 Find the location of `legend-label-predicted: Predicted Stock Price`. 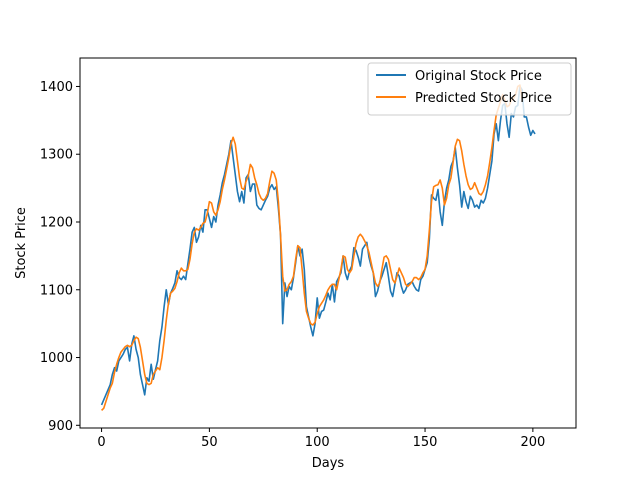

legend-label-predicted: Predicted Stock Price is located at coordinates (483, 98).